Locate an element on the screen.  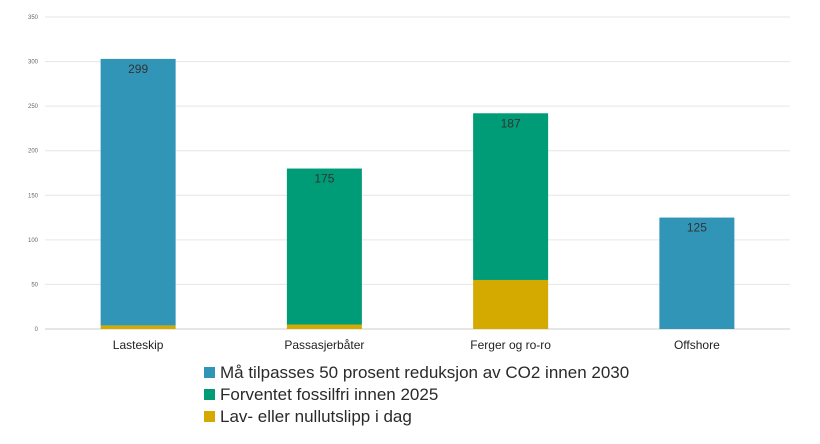
category-label: Lasteskip is located at coordinates (138, 345).